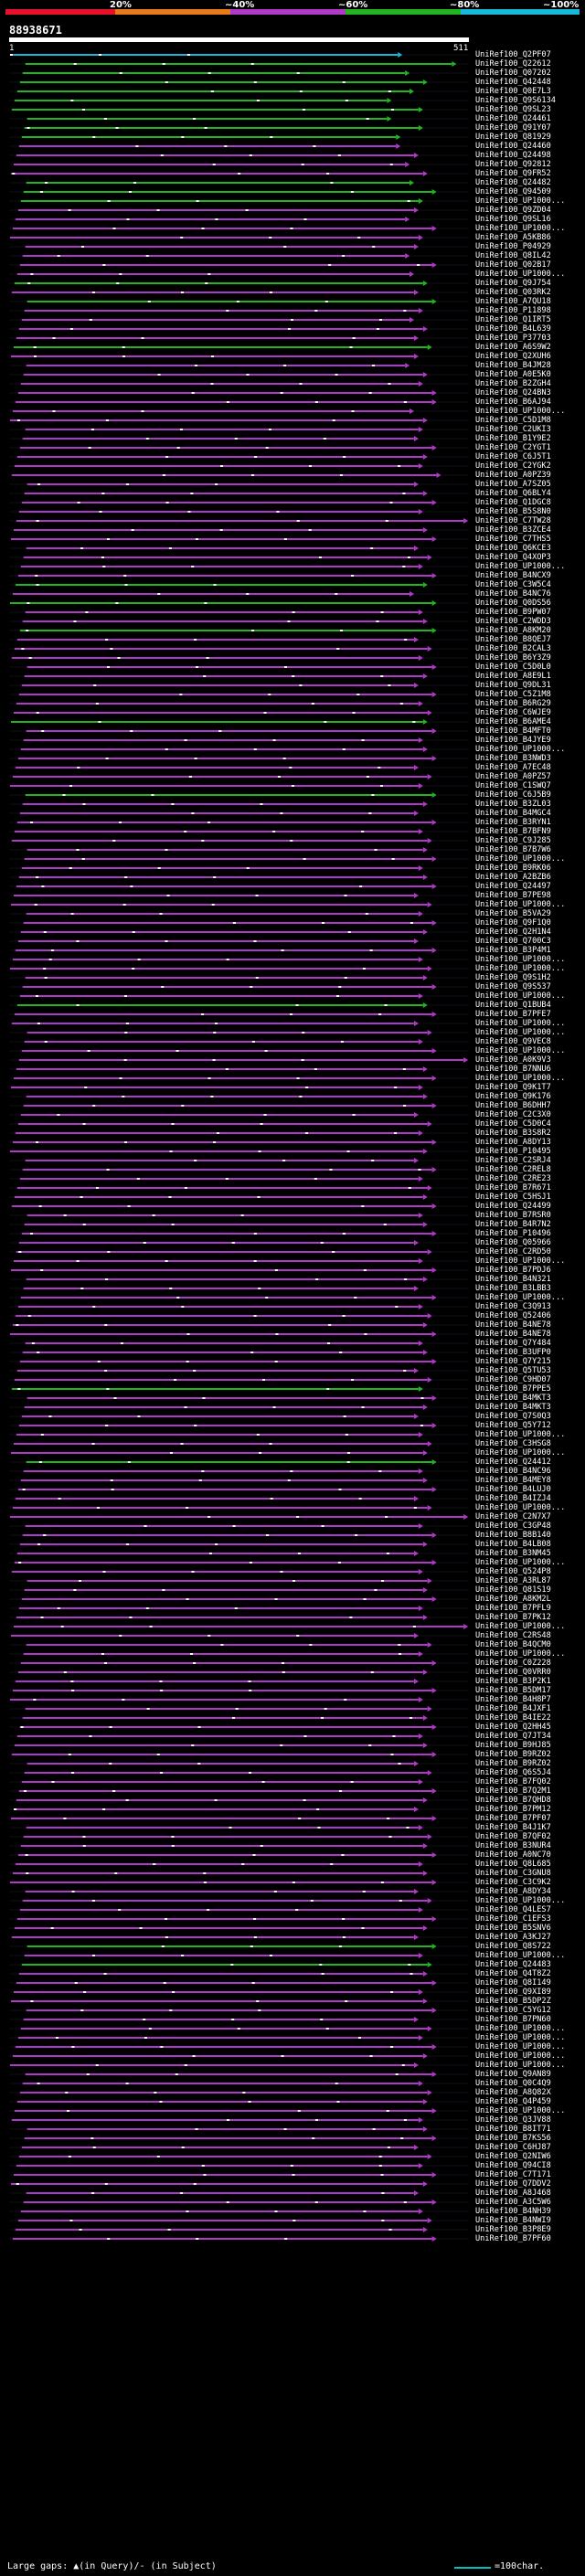 The height and width of the screenshot is (2576, 585). I want to click on hit-label: UniRef100_C3Q913, so click(513, 1306).